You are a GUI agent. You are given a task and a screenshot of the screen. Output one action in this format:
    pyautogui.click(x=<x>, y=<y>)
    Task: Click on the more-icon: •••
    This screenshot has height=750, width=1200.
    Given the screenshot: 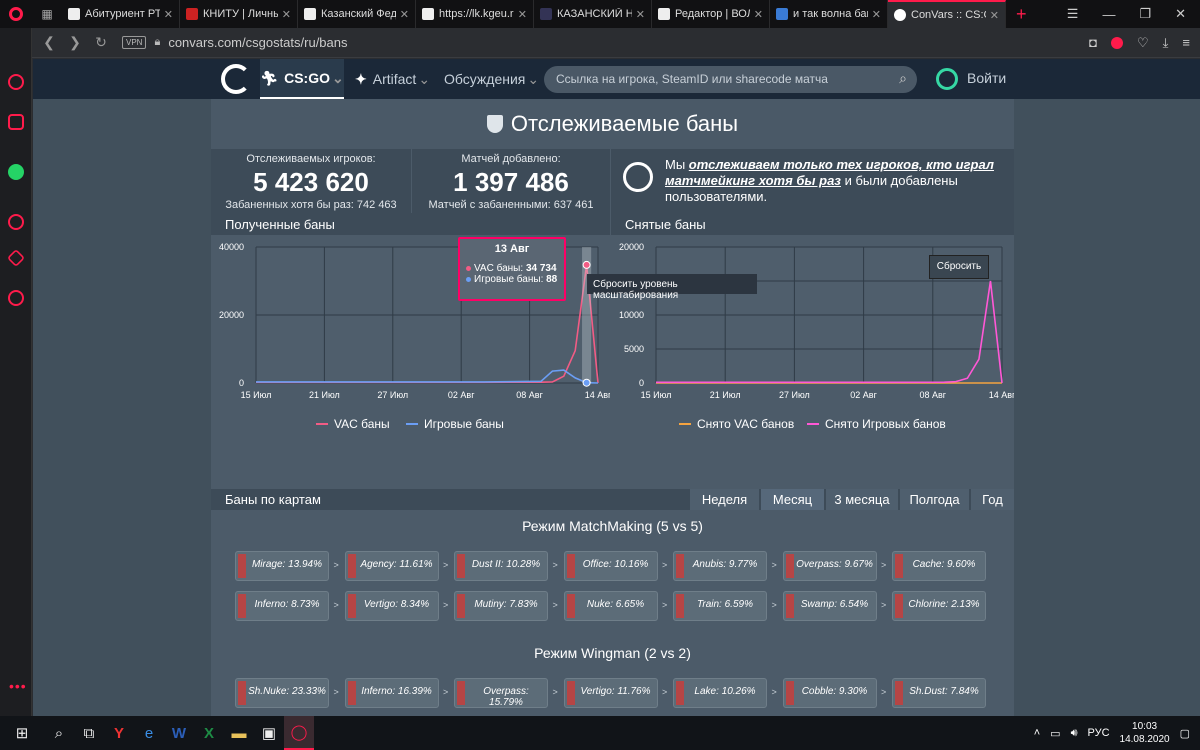 What is the action you would take?
    pyautogui.click(x=18, y=686)
    